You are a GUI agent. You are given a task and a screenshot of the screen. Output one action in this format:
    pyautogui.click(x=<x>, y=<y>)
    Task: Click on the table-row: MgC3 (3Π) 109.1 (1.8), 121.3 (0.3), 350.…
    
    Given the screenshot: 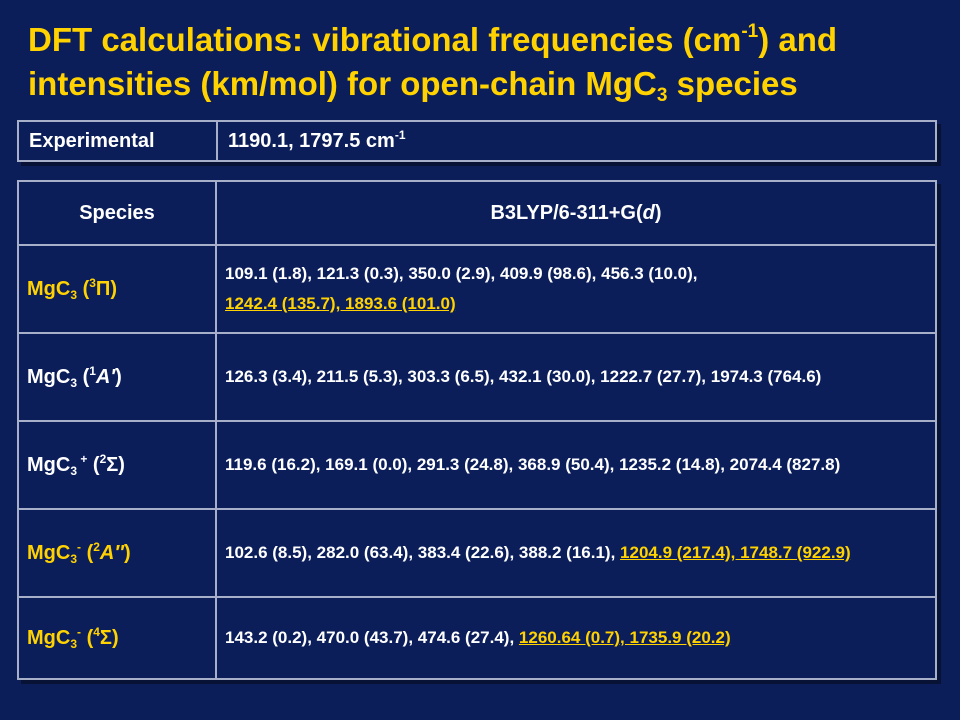 What is the action you would take?
    pyautogui.click(x=477, y=289)
    